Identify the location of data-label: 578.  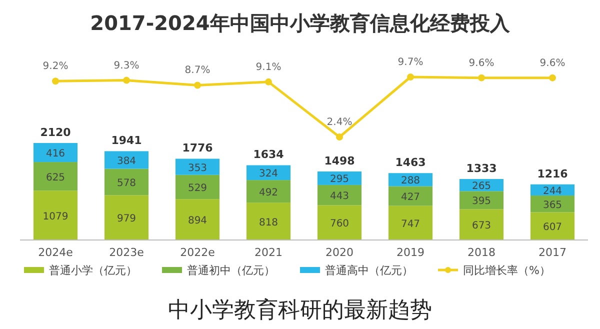
(126, 183).